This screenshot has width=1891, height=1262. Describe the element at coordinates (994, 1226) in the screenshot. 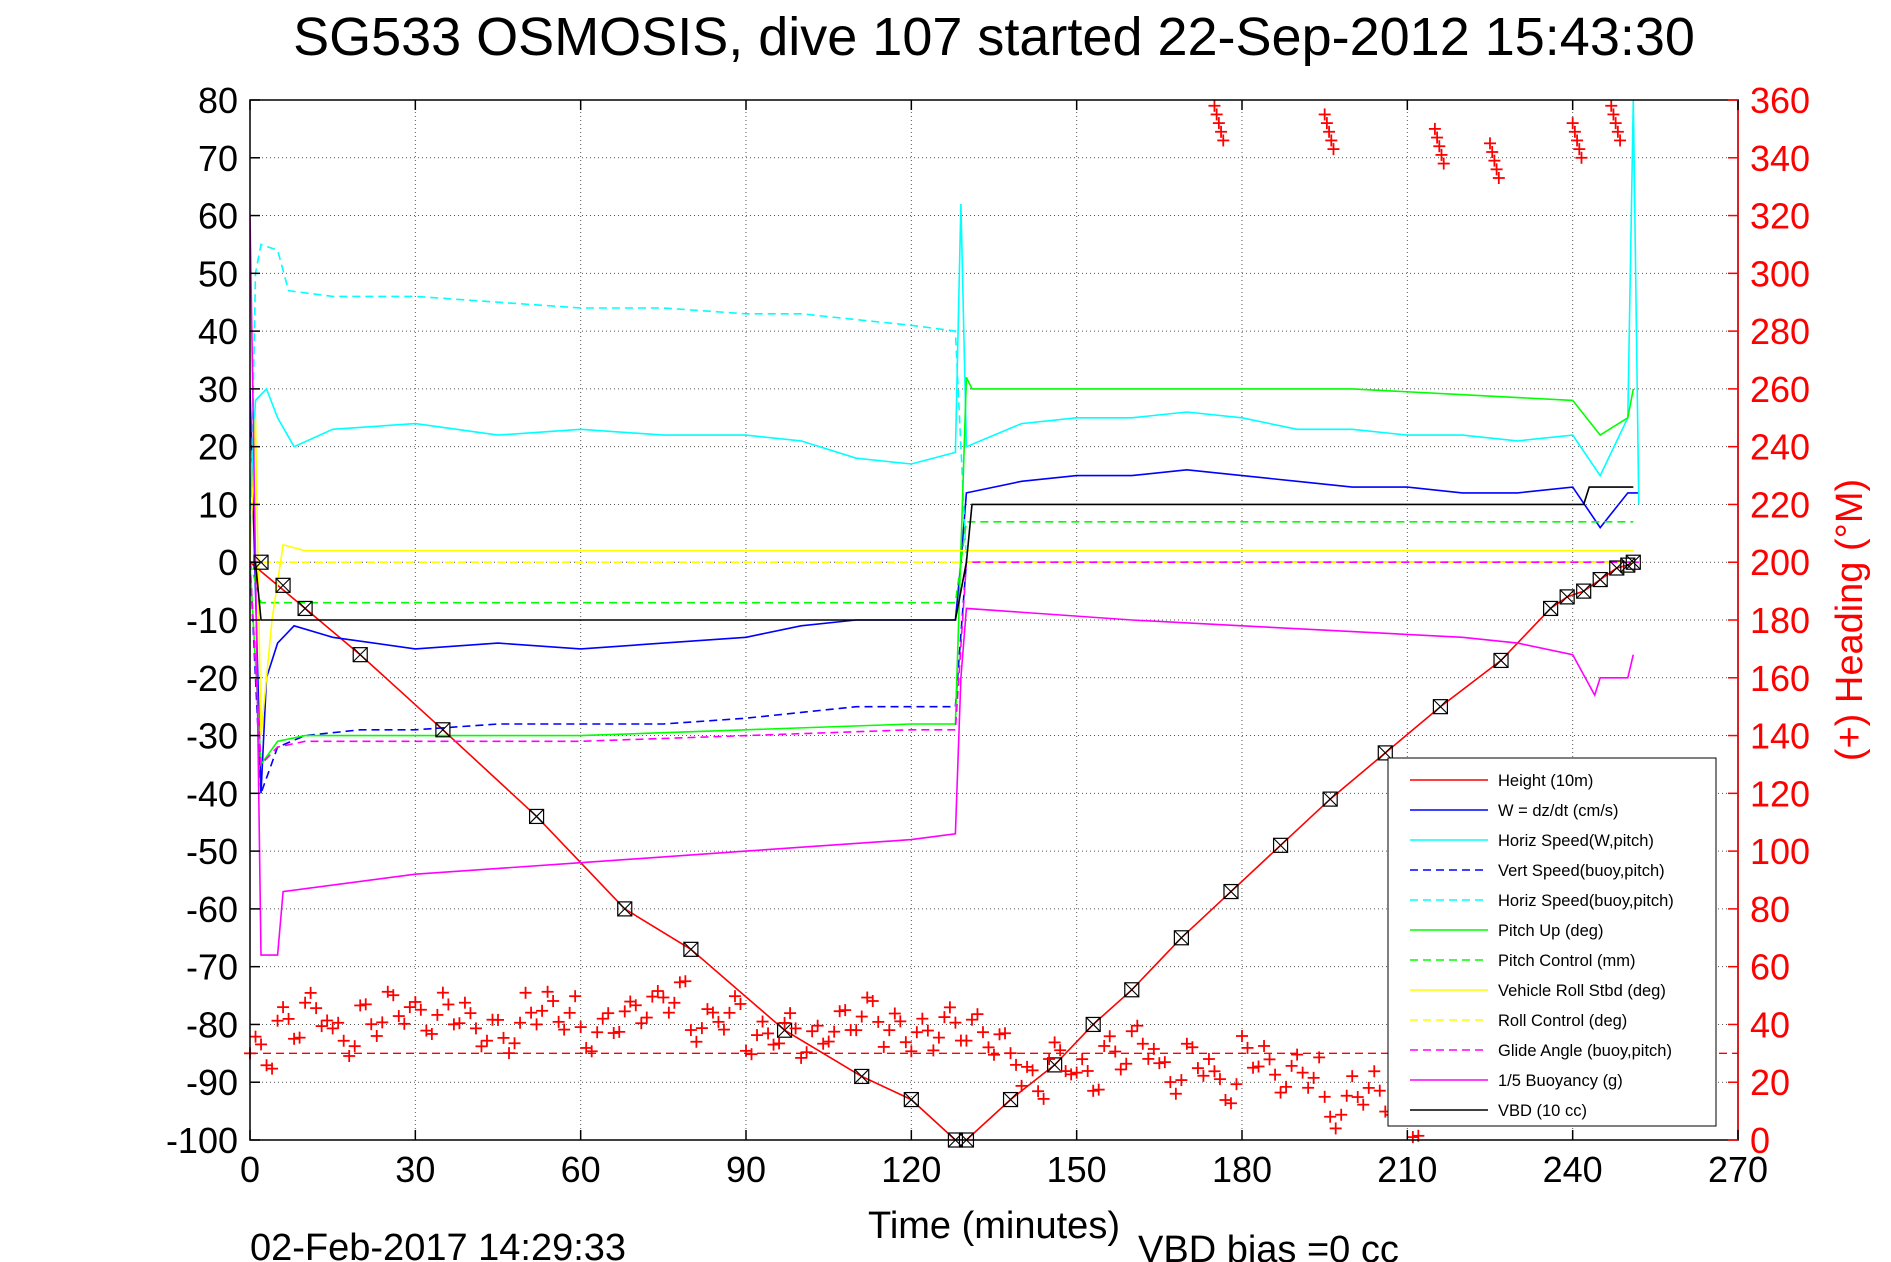

I see `x-axis-label: Time (minutes)` at that location.